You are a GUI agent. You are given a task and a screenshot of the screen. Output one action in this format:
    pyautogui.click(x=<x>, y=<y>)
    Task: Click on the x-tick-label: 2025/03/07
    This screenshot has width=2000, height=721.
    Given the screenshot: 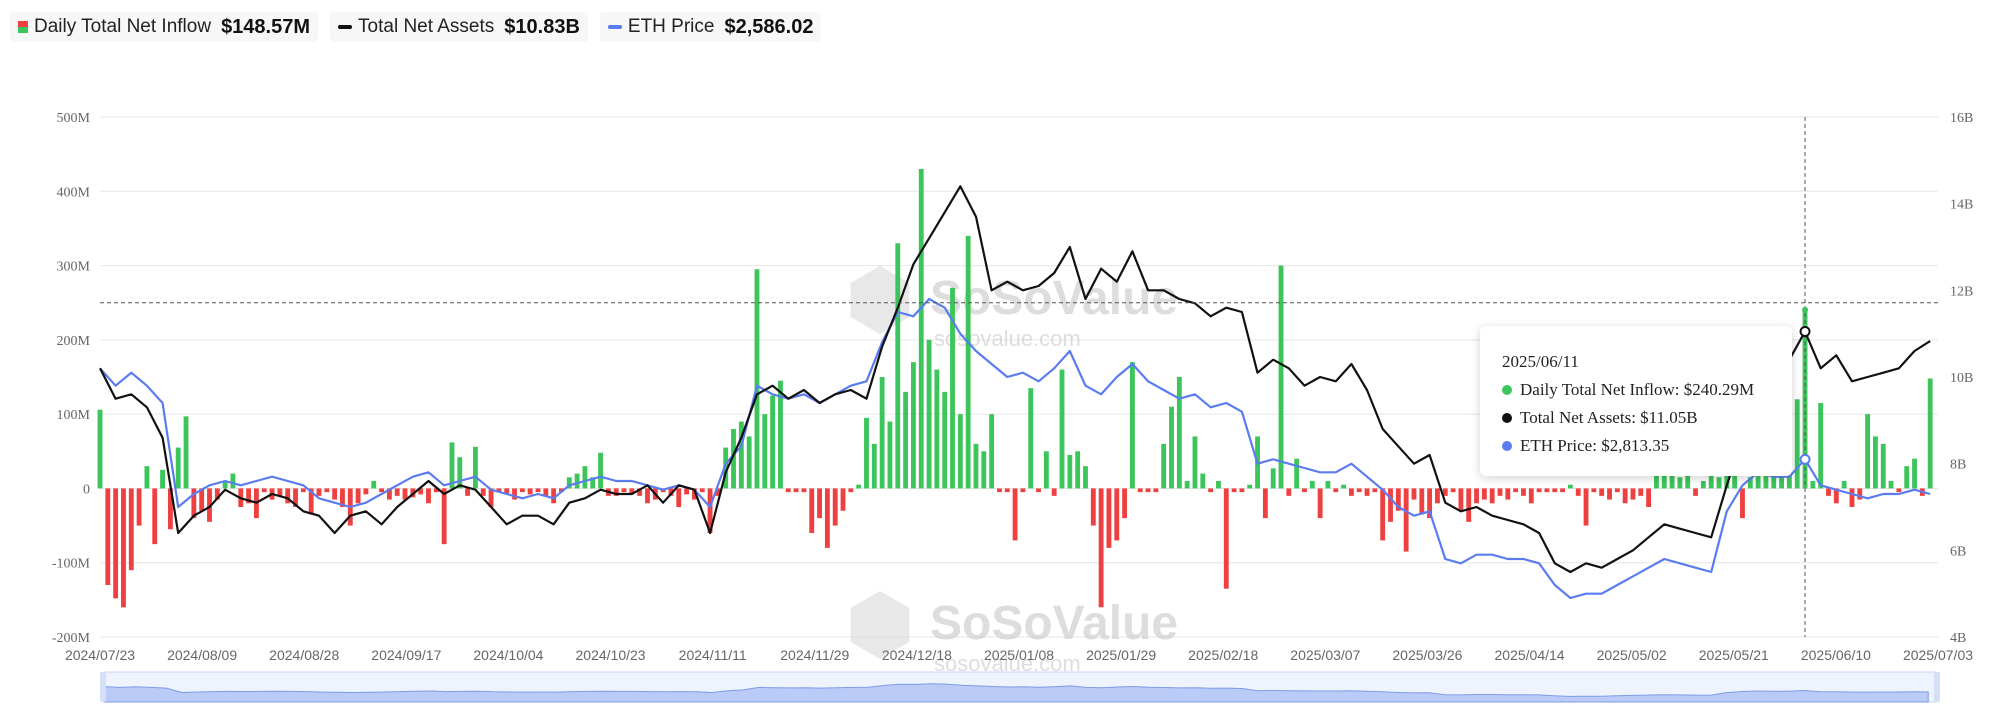 What is the action you would take?
    pyautogui.click(x=1325, y=655)
    